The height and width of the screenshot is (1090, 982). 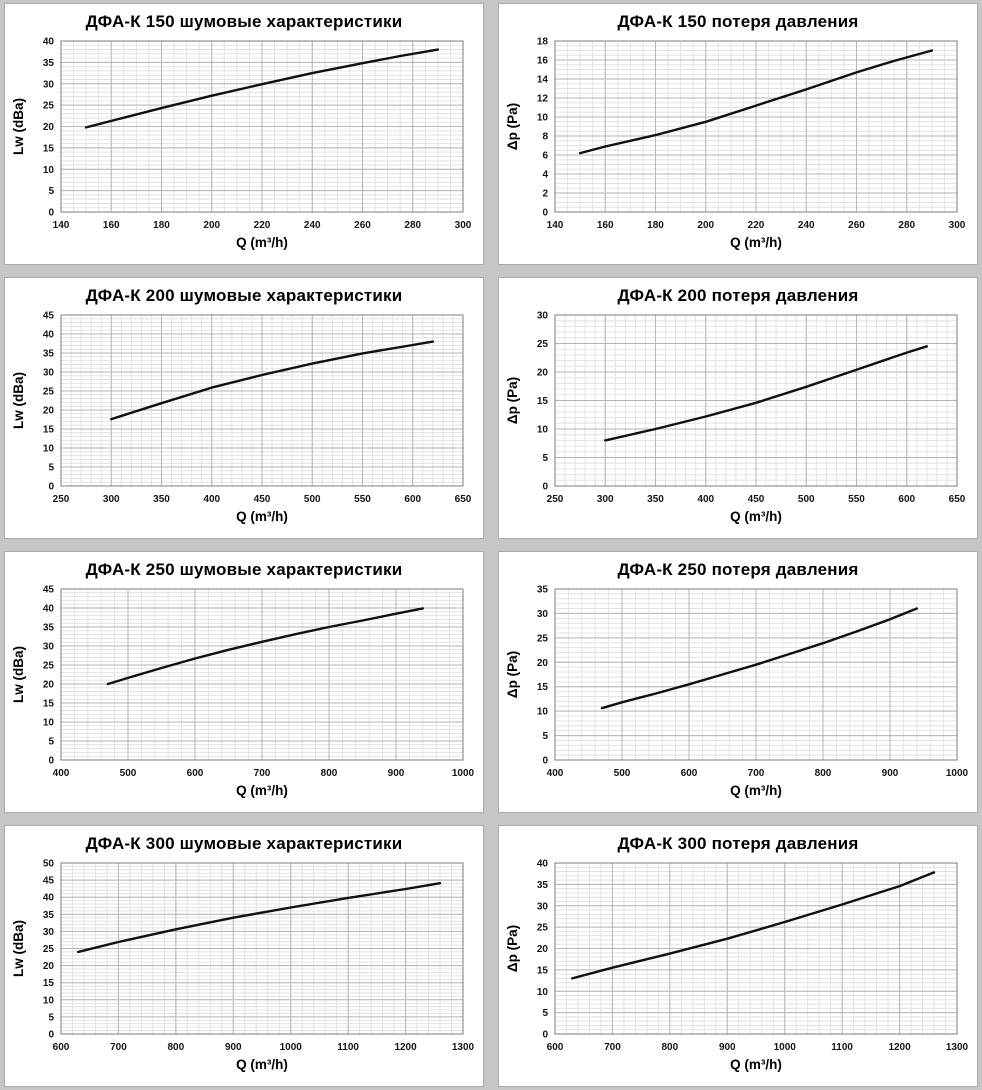 What do you see at coordinates (543, 80) in the screenshot?
I see `svg-text: 14` at bounding box center [543, 80].